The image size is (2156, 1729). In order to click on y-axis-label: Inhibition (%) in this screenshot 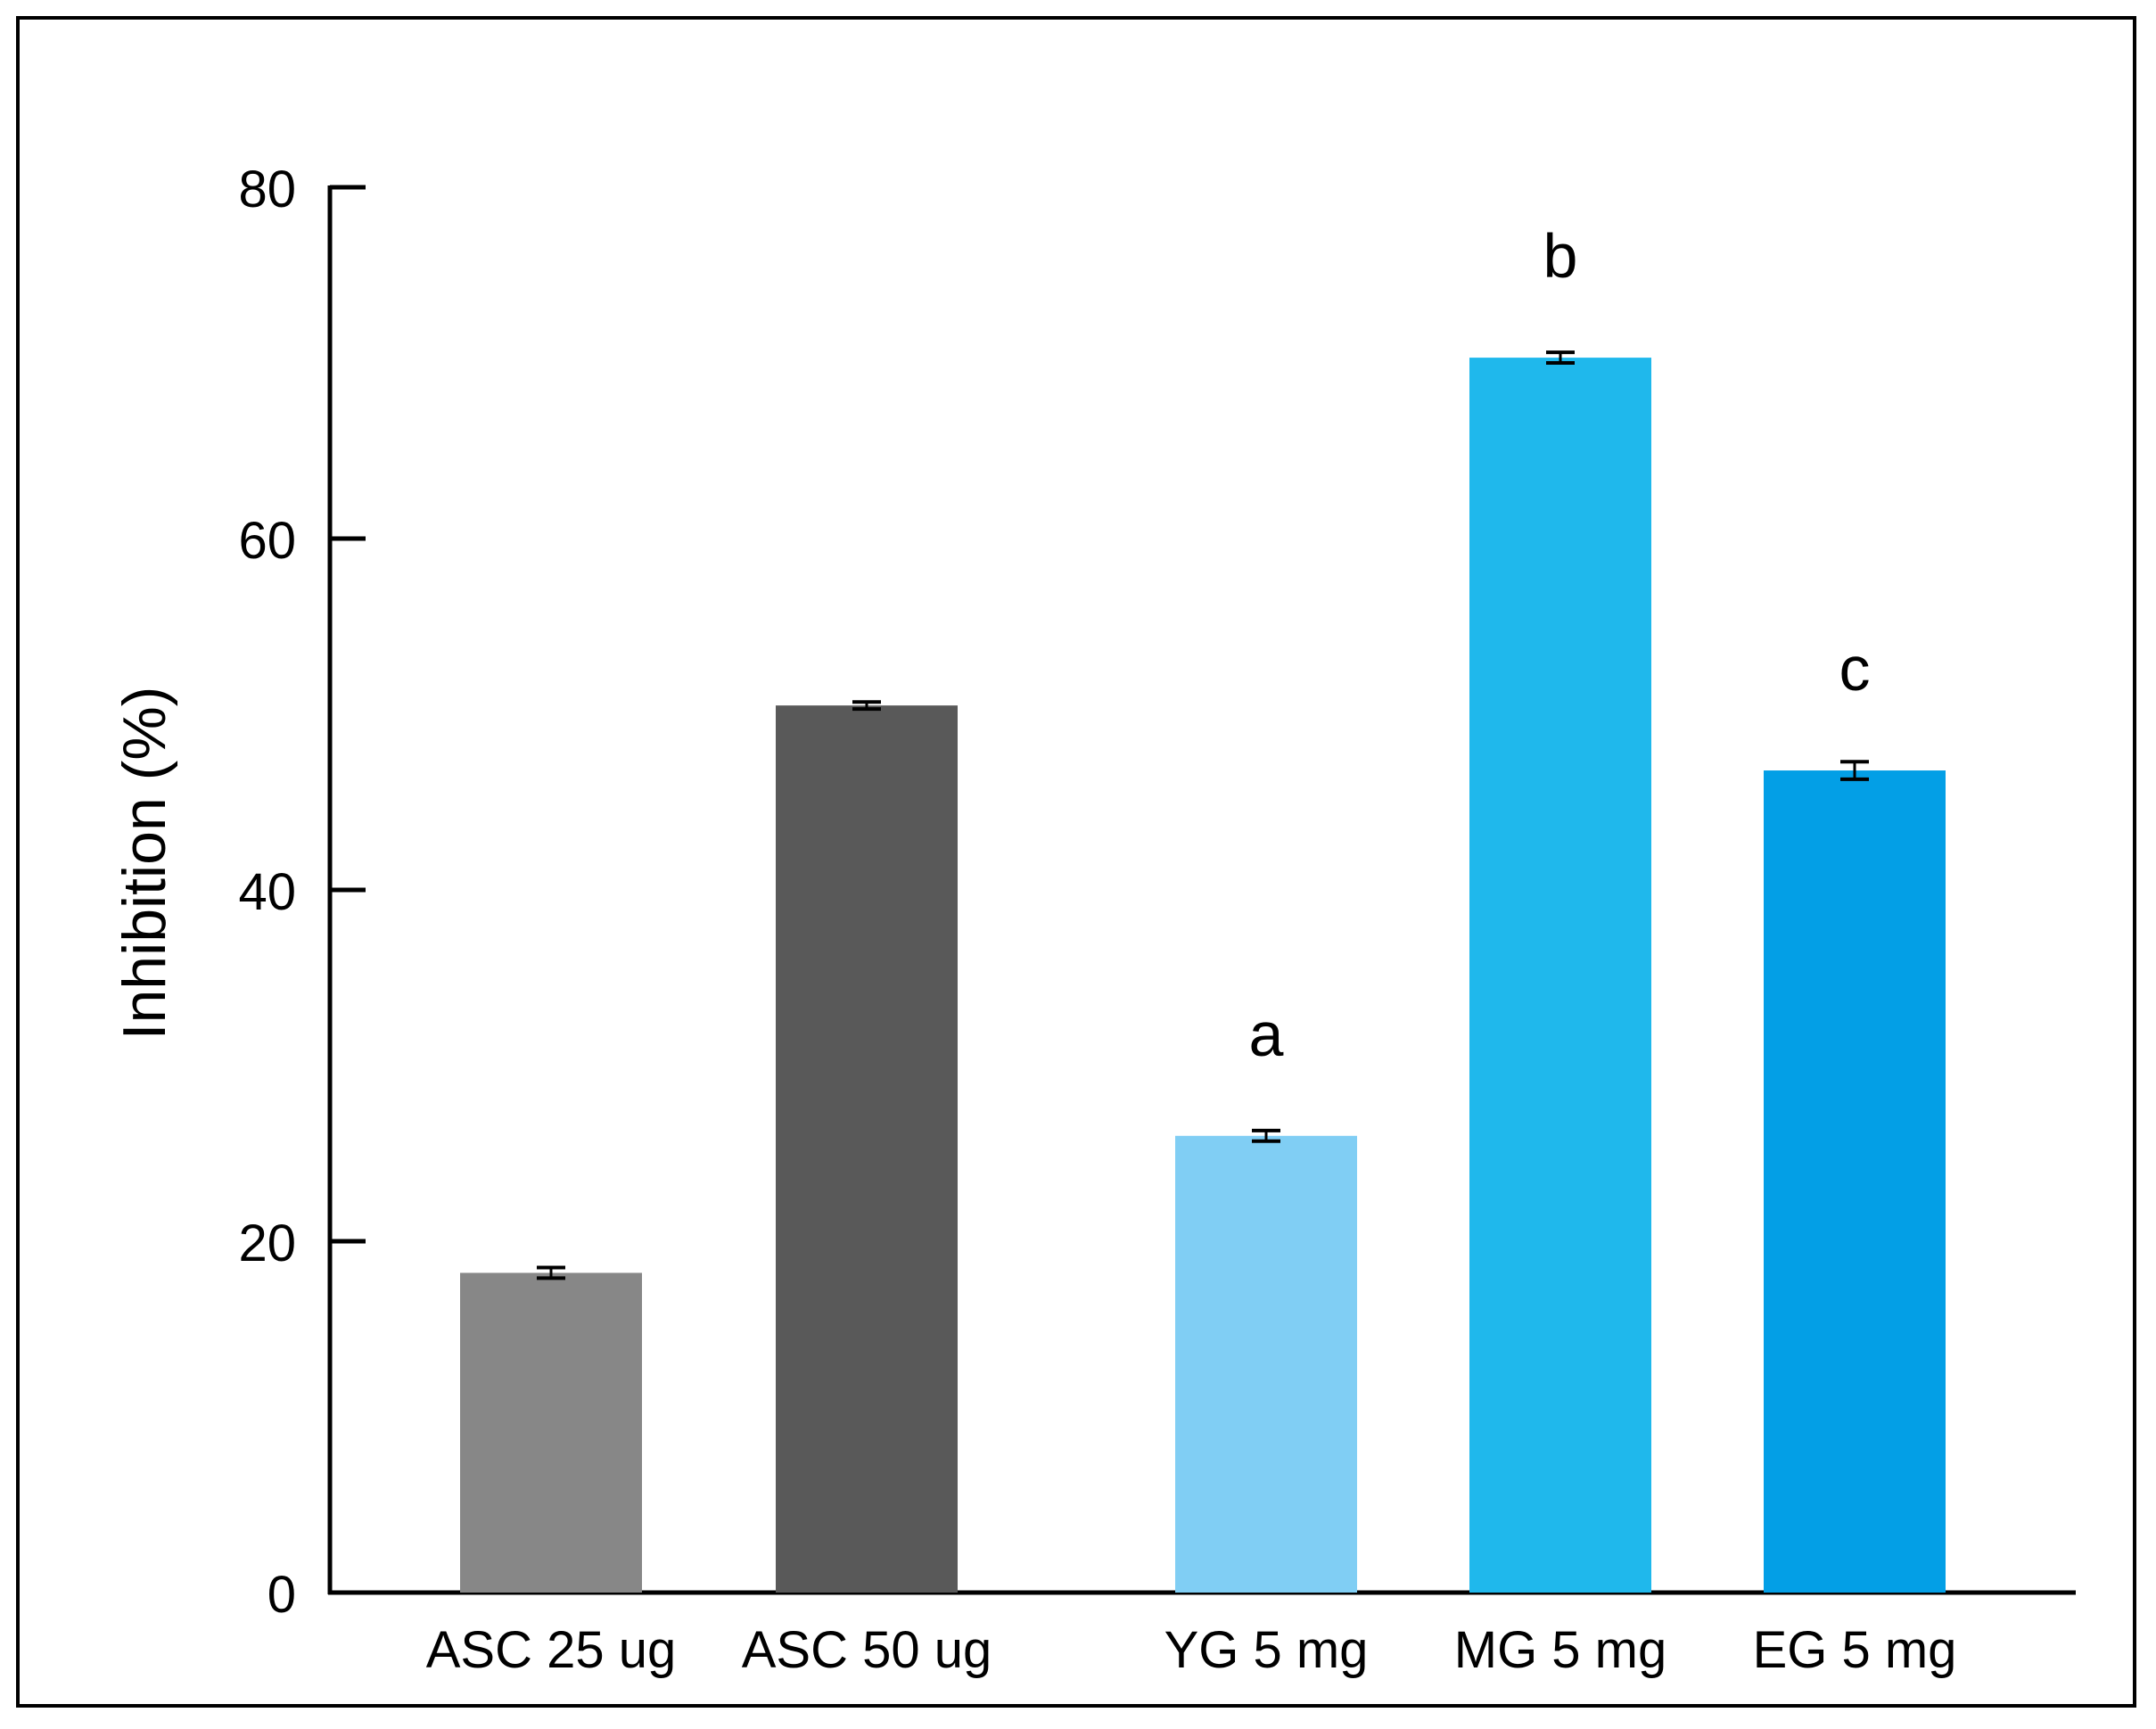, I will do `click(144, 864)`.